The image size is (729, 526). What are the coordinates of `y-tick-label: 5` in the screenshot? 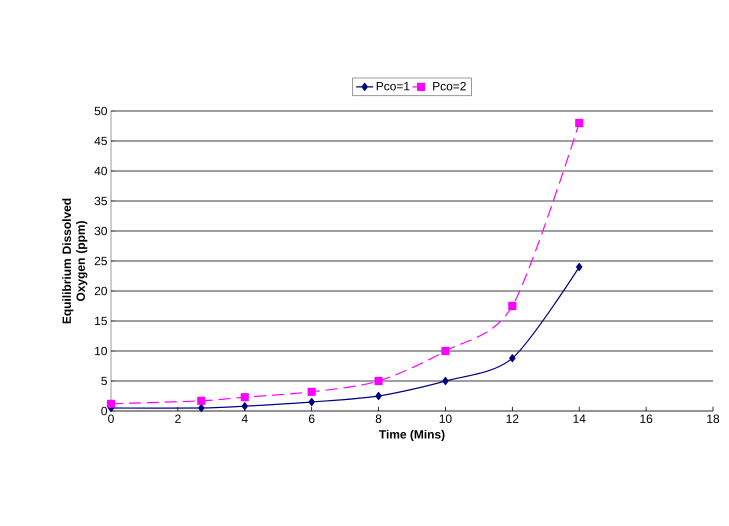 It's located at (104, 381).